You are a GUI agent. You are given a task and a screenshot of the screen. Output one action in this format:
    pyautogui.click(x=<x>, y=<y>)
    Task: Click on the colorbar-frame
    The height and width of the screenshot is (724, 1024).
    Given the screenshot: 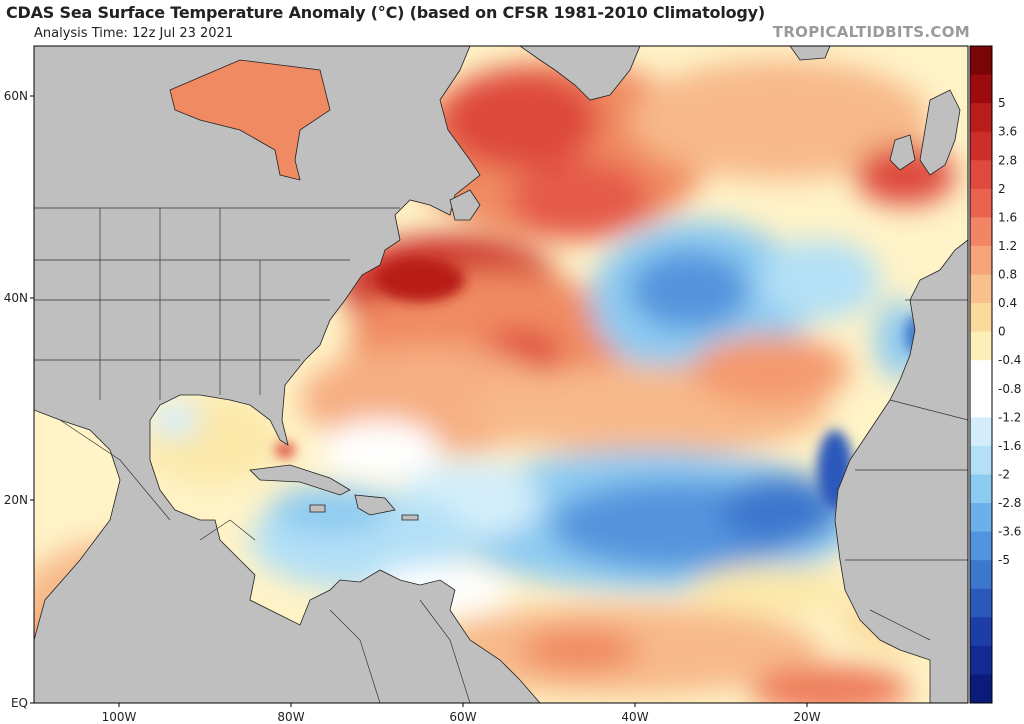 What is the action you would take?
    pyautogui.click(x=981, y=374)
    